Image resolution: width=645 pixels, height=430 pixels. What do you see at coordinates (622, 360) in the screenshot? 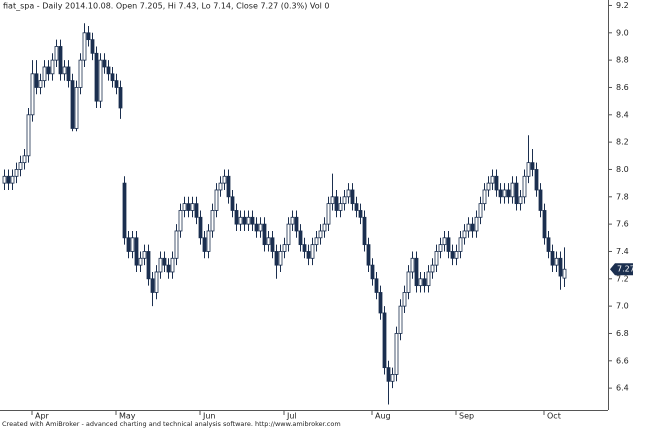
I see `y-tick-label: 6.6` at bounding box center [622, 360].